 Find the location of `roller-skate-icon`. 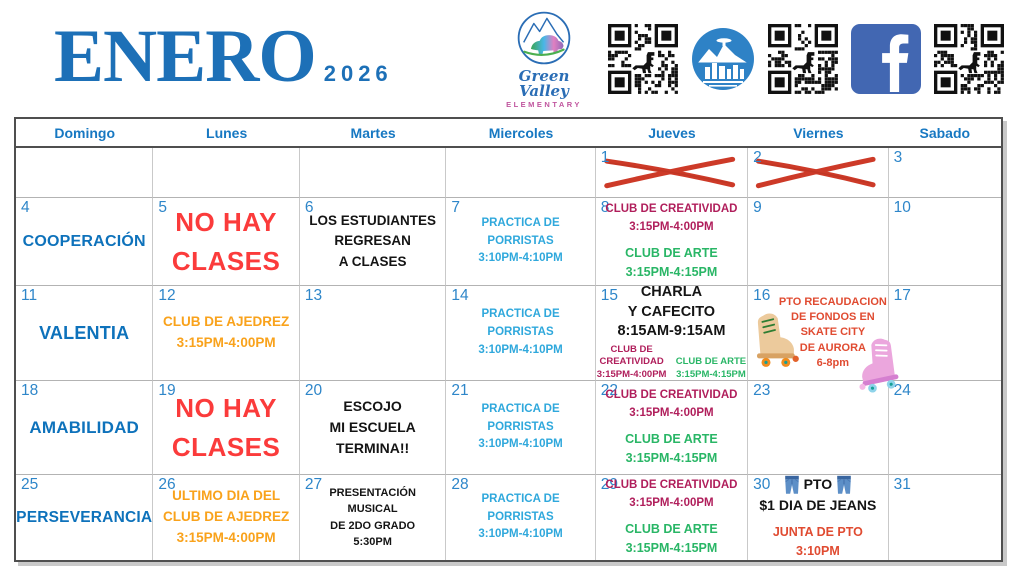

roller-skate-icon is located at coordinates (775, 339).